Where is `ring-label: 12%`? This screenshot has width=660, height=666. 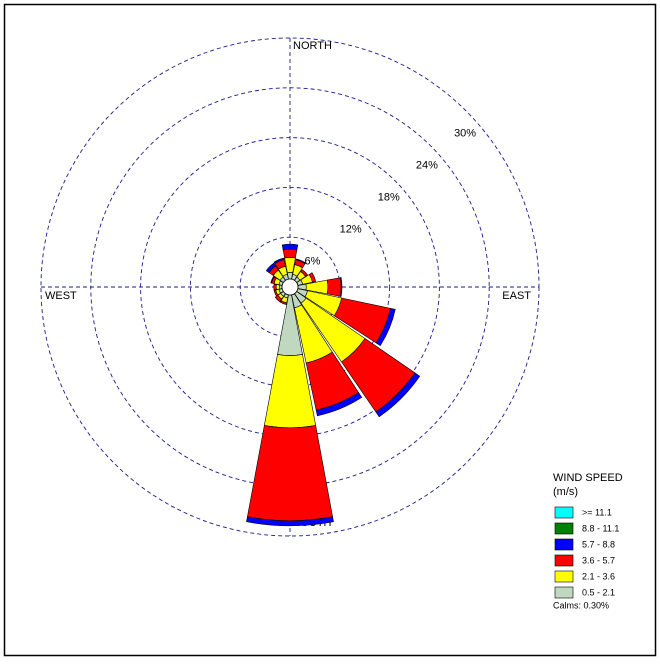 ring-label: 12% is located at coordinates (351, 229).